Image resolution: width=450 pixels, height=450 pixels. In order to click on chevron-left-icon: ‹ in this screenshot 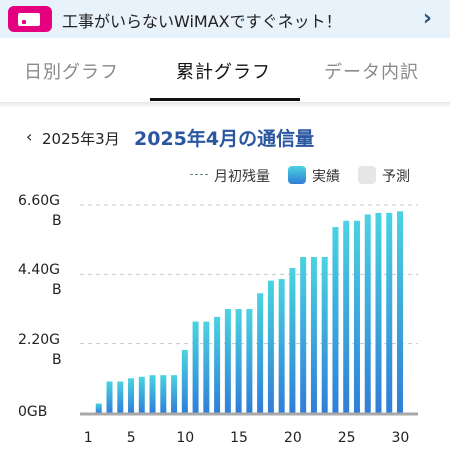, I will do `click(29, 136)`.